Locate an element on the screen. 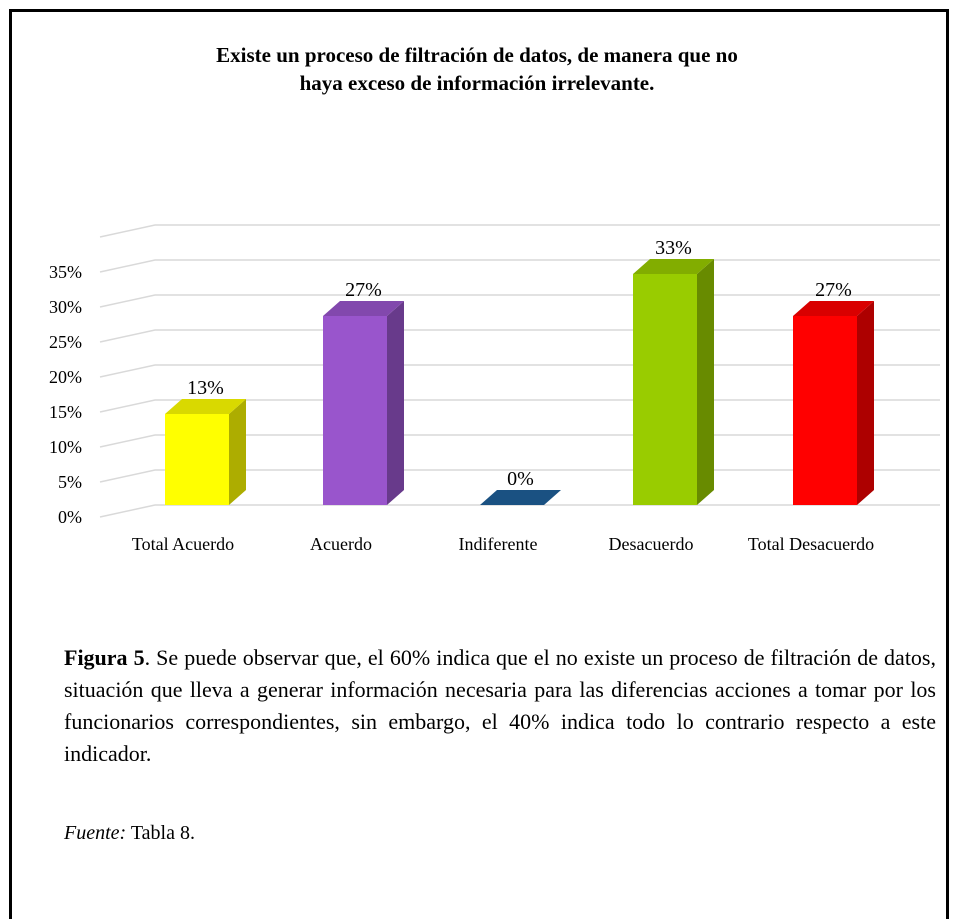 The height and width of the screenshot is (919, 955). source: Fuente: Tabla 8. is located at coordinates (129, 833).